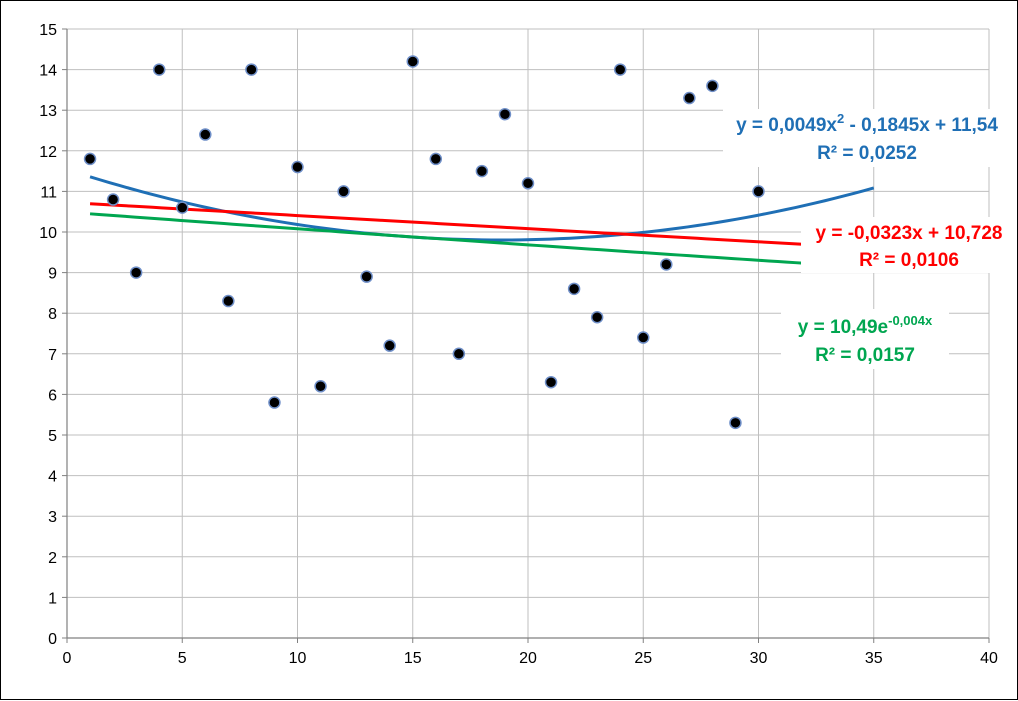  I want to click on x-tick-label: 10, so click(298, 658).